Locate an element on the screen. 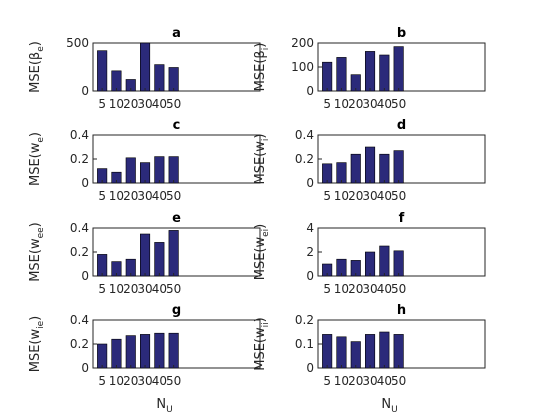  panel-title: e is located at coordinates (176, 218).